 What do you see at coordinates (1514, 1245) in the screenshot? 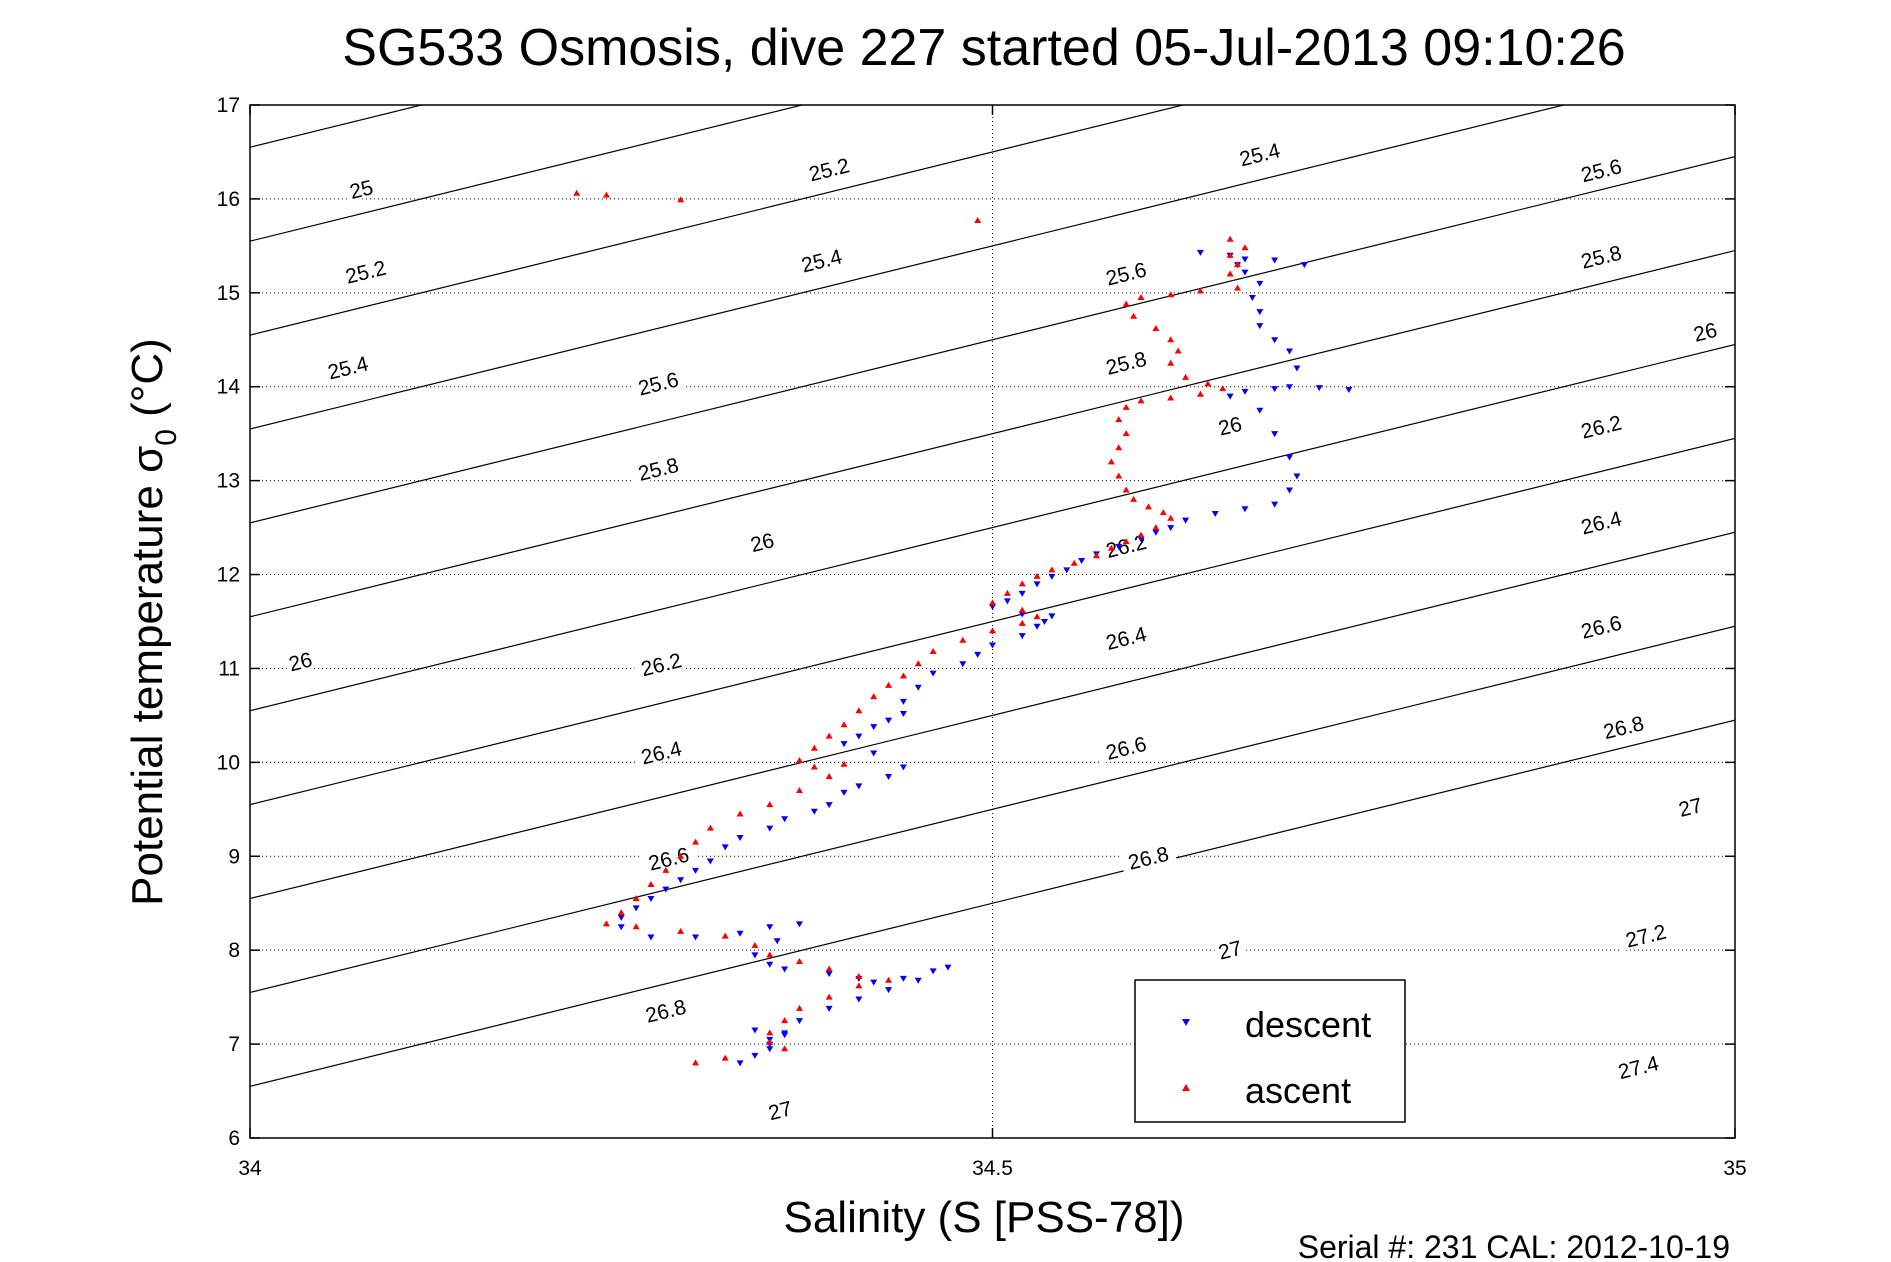
I see `serial-cal-footer: Serial #: 231 CAL: 2012-10-19` at bounding box center [1514, 1245].